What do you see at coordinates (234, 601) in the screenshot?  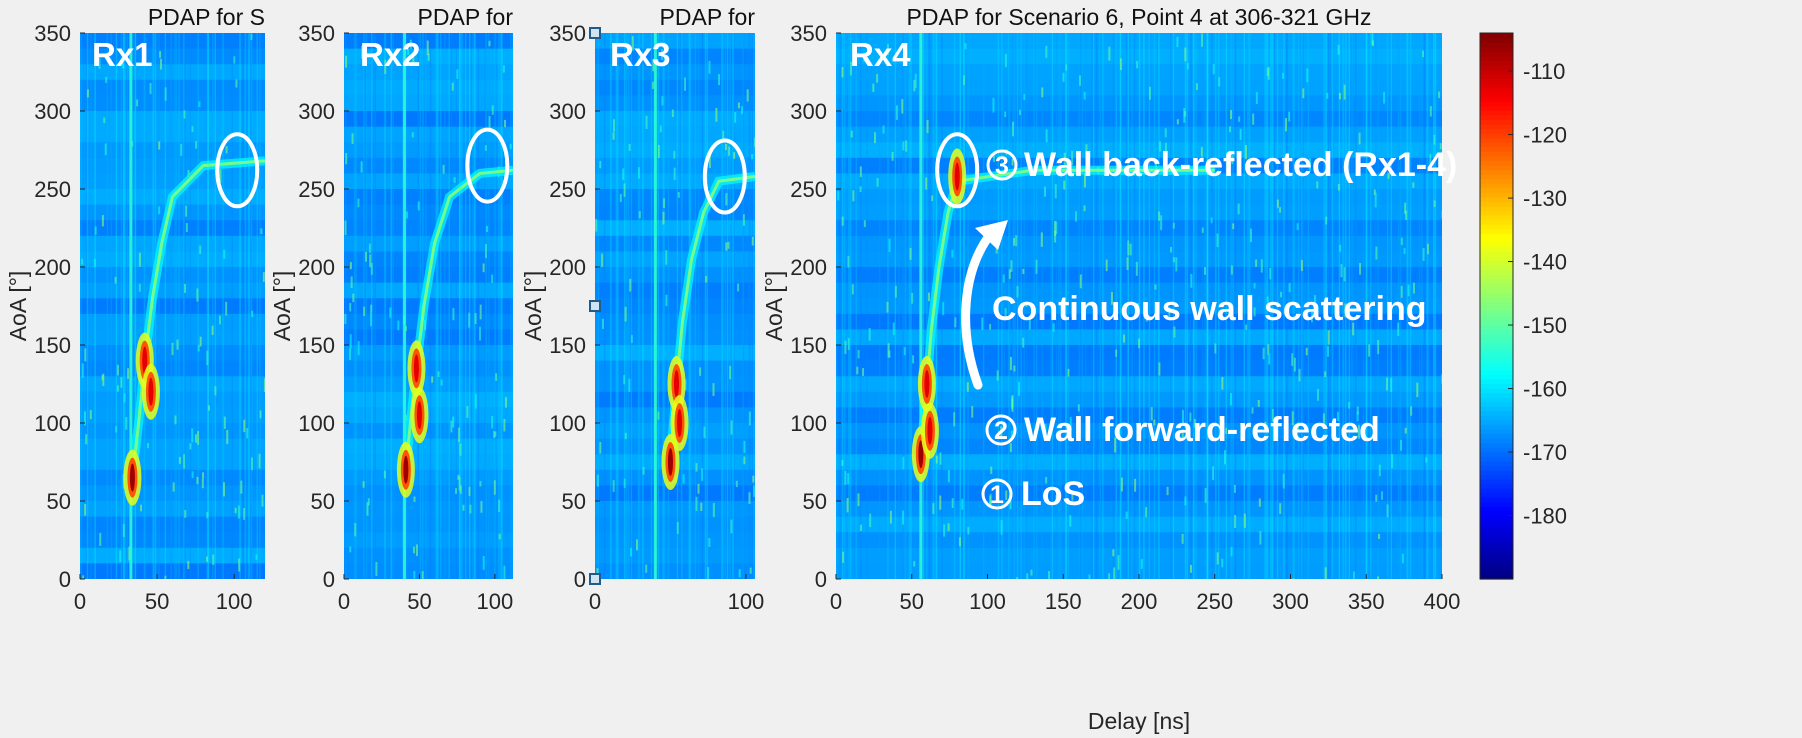 I see `x-tick-label: 100` at bounding box center [234, 601].